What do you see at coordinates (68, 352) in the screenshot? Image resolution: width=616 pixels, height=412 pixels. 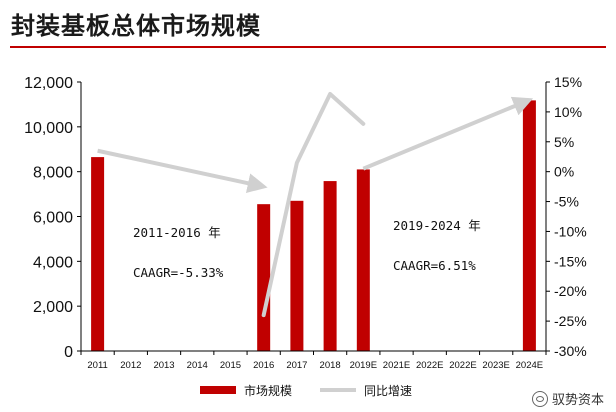 I see `y-left-tick-label: 0` at bounding box center [68, 352].